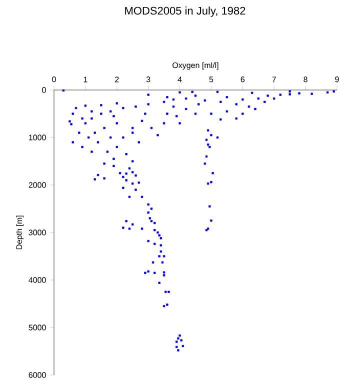  What do you see at coordinates (274, 79) in the screenshot?
I see `x-tick-label: 7` at bounding box center [274, 79].